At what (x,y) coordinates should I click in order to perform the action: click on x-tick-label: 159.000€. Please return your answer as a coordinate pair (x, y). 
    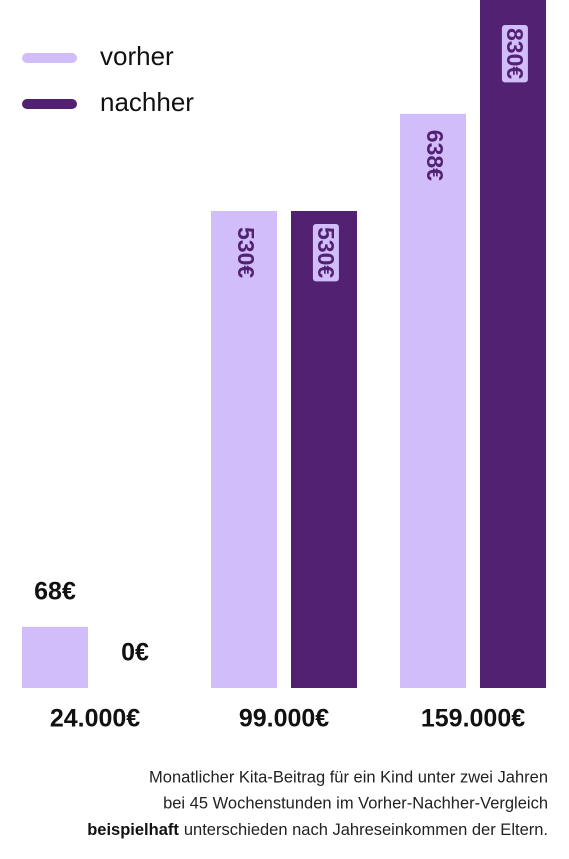
    Looking at the image, I should click on (473, 719).